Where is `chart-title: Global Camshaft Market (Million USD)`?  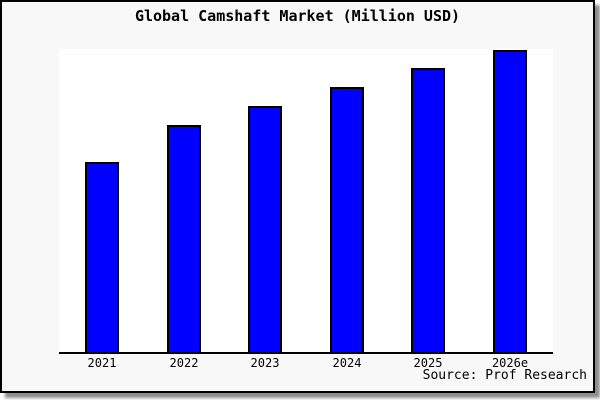 chart-title: Global Camshaft Market (Million USD) is located at coordinates (297, 16).